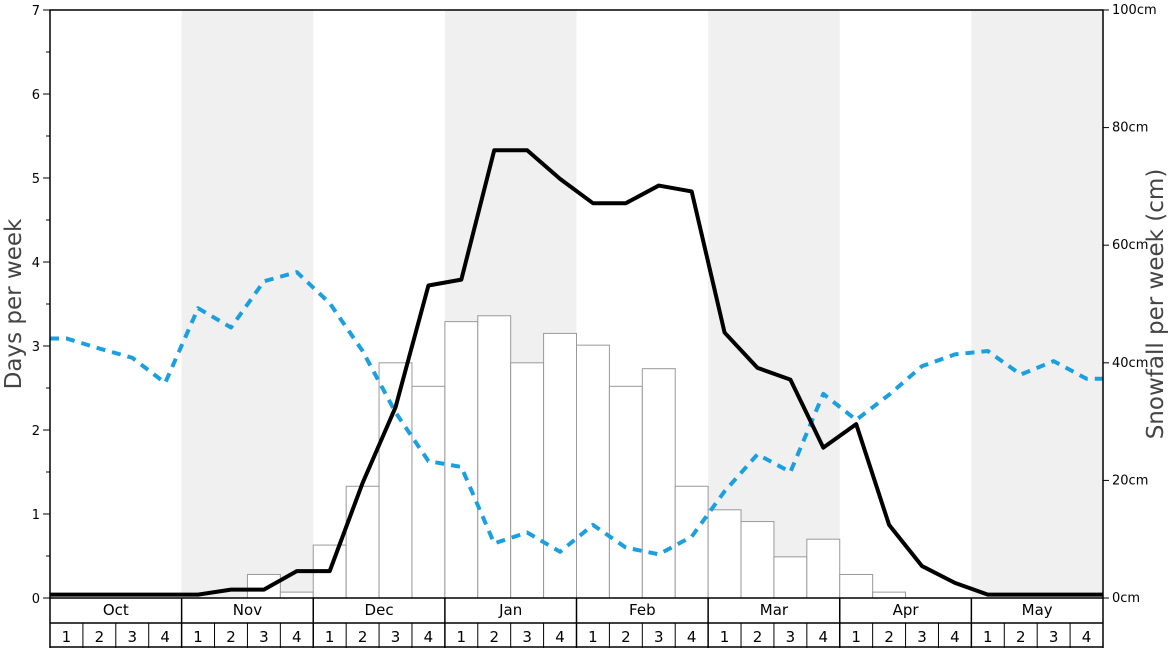 The image size is (1168, 648). What do you see at coordinates (36, 431) in the screenshot?
I see `y-tick-label: 2` at bounding box center [36, 431].